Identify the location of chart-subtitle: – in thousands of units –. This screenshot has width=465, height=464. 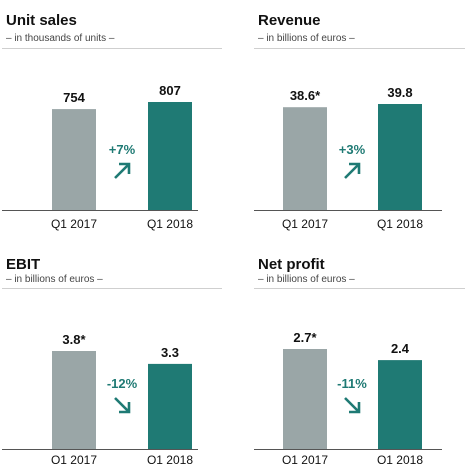
(60, 38).